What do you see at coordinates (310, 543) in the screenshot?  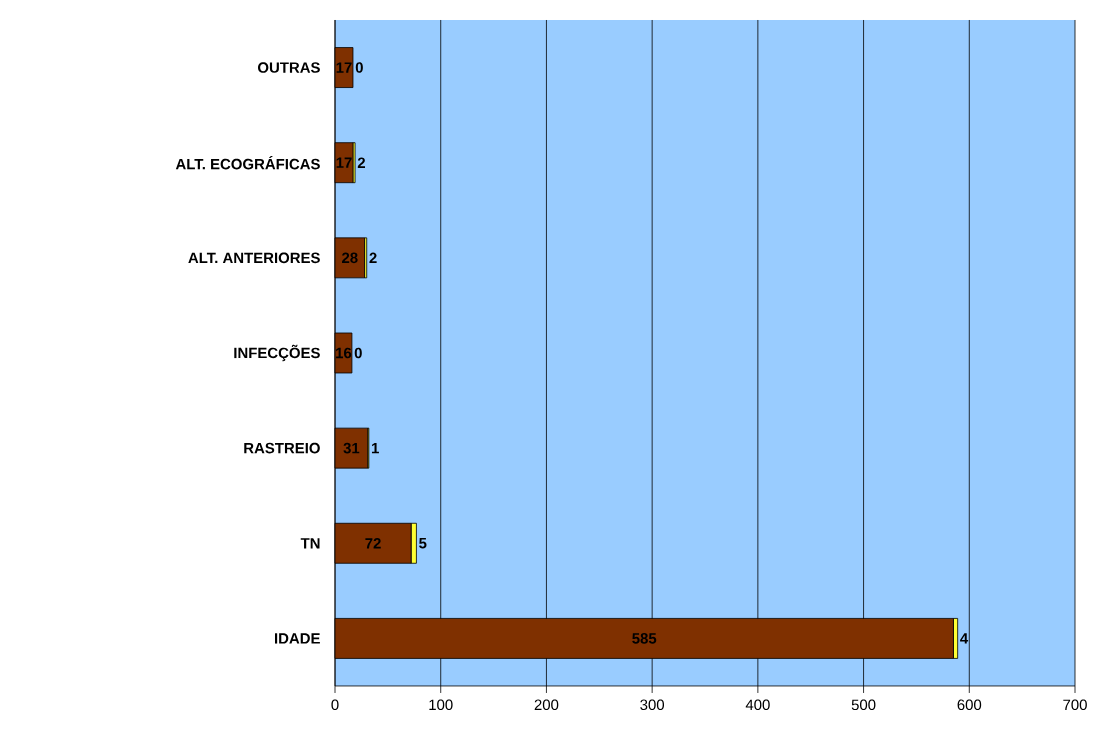 I see `y-tick-label: TN` at bounding box center [310, 543].